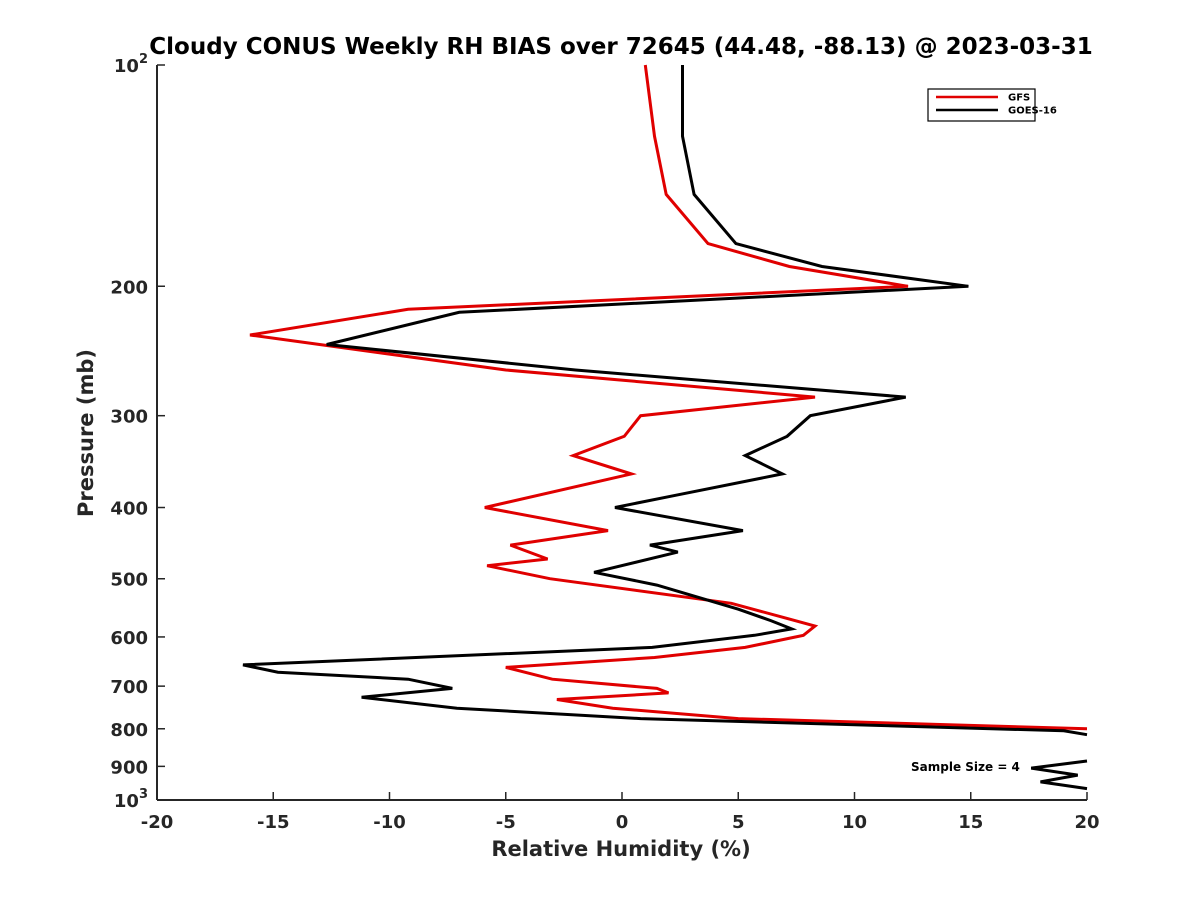 The height and width of the screenshot is (900, 1200). Describe the element at coordinates (965, 767) in the screenshot. I see `sample-size-annotation: Sample Size = 4` at that location.